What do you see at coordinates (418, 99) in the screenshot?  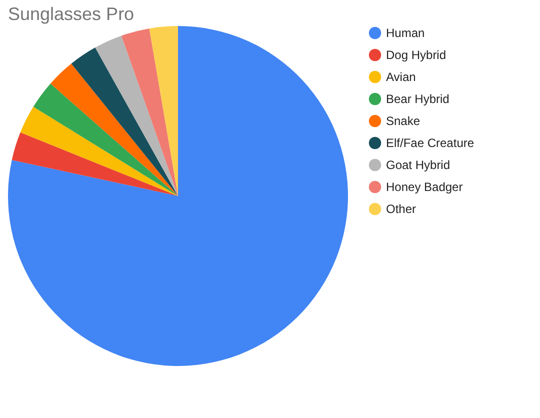 I see `legend-label: Bear Hybrid` at bounding box center [418, 99].